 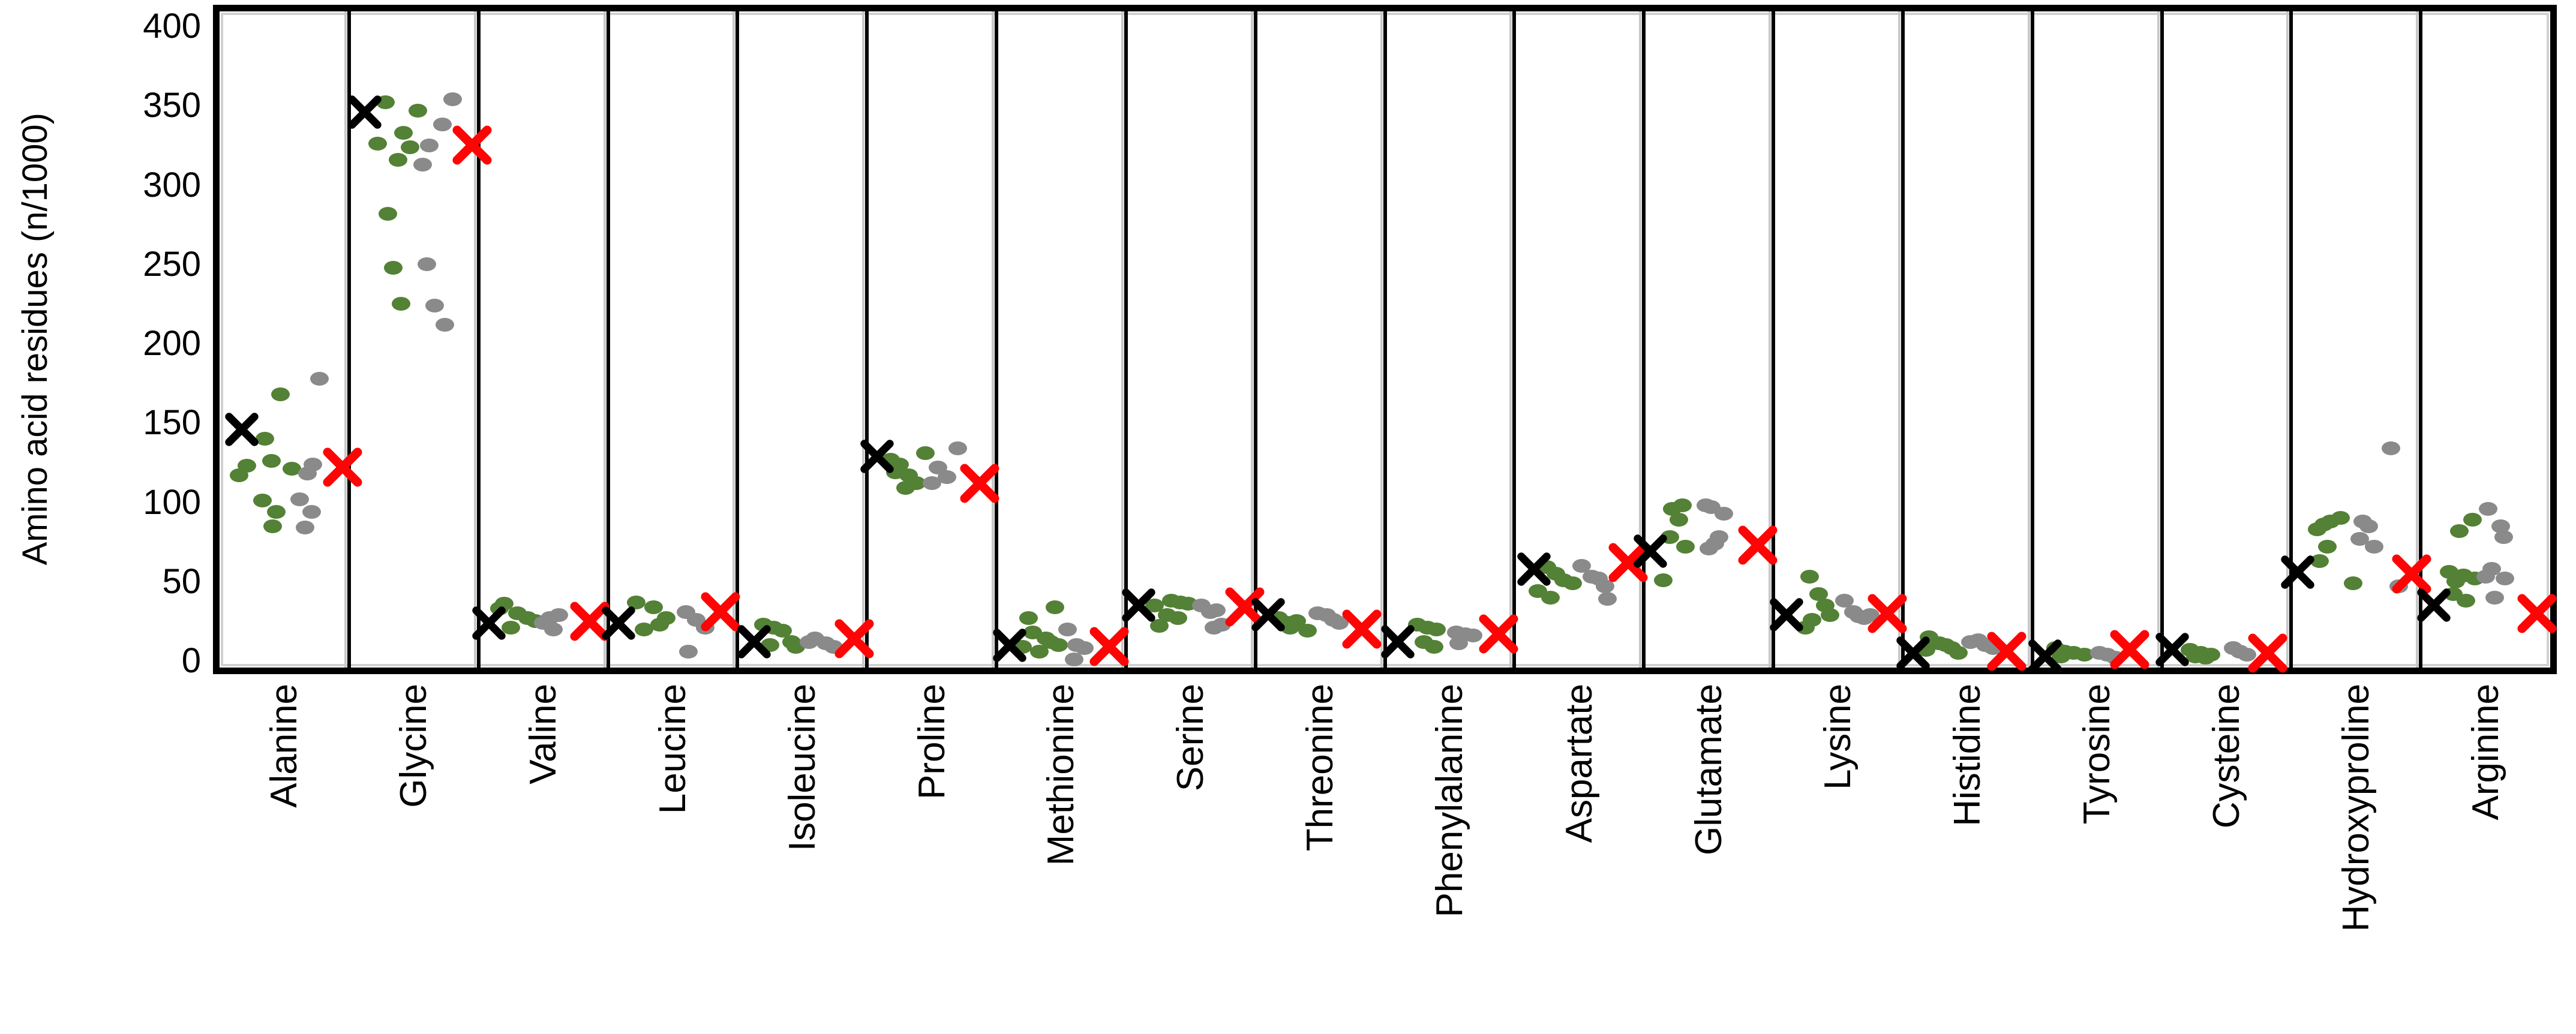 I want to click on x-category-label-cell: Aspartate, so click(x=1579, y=840).